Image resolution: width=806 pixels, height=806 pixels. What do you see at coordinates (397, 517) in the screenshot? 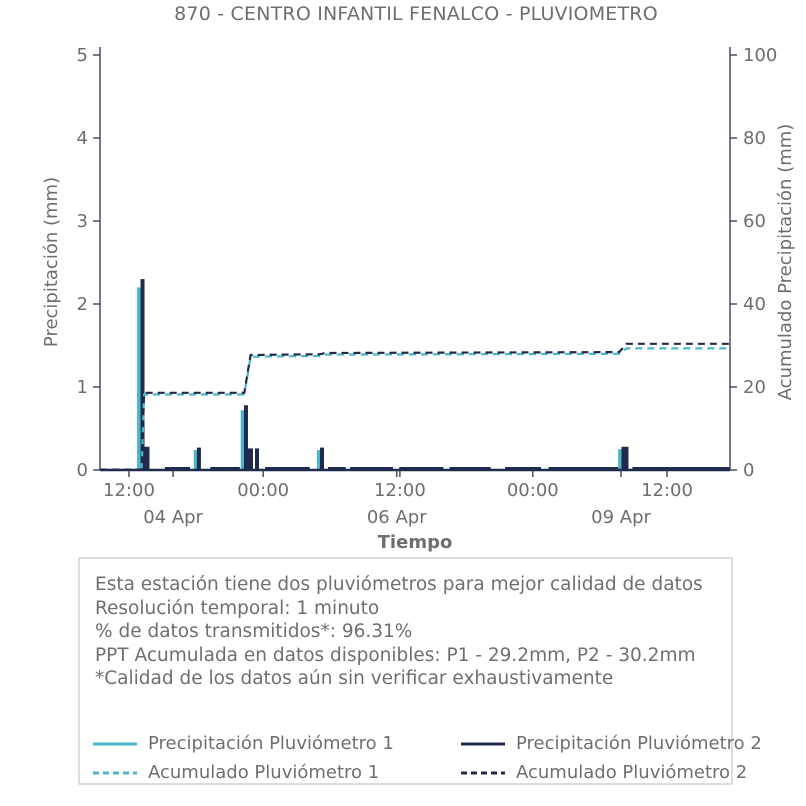
I see `x-date-tick-label: 06 Apr` at bounding box center [397, 517].